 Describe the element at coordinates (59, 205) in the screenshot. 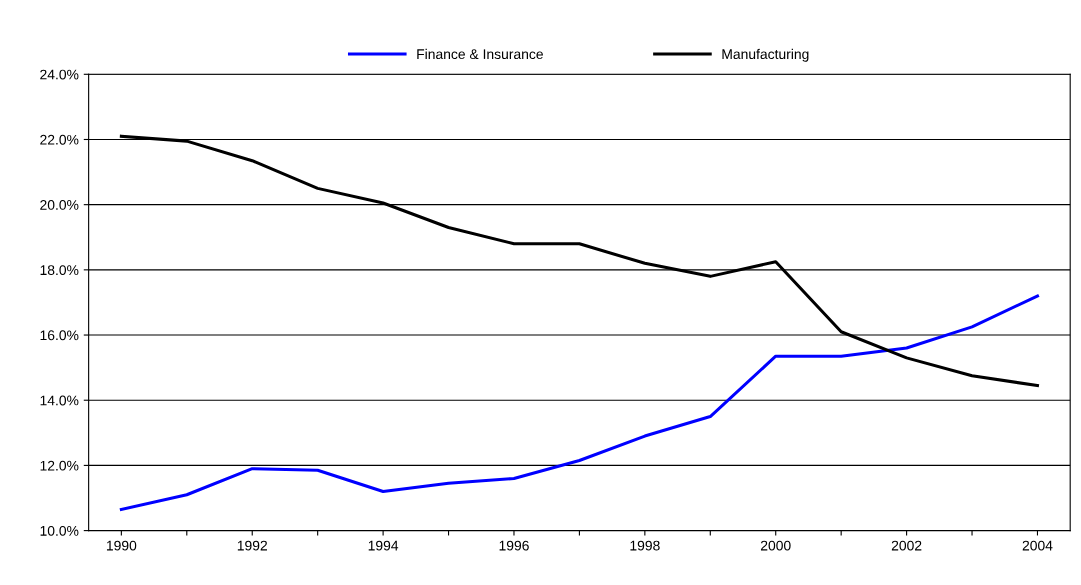

I see `y-tick-label: 20.0%` at that location.